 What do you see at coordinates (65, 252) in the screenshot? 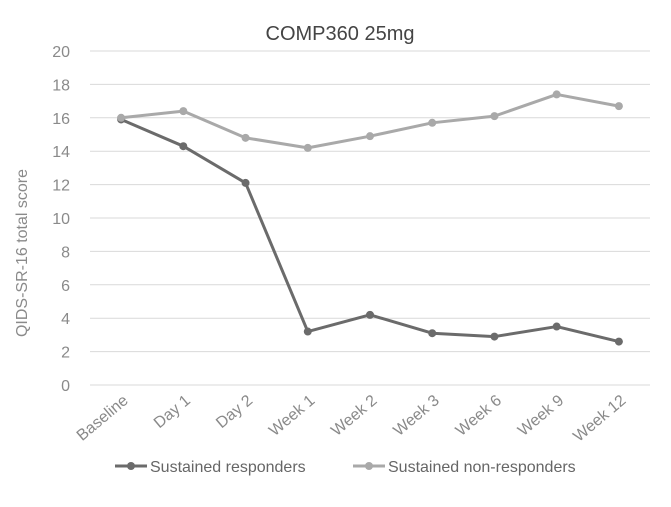
I see `y-tick-label: 8` at bounding box center [65, 252].